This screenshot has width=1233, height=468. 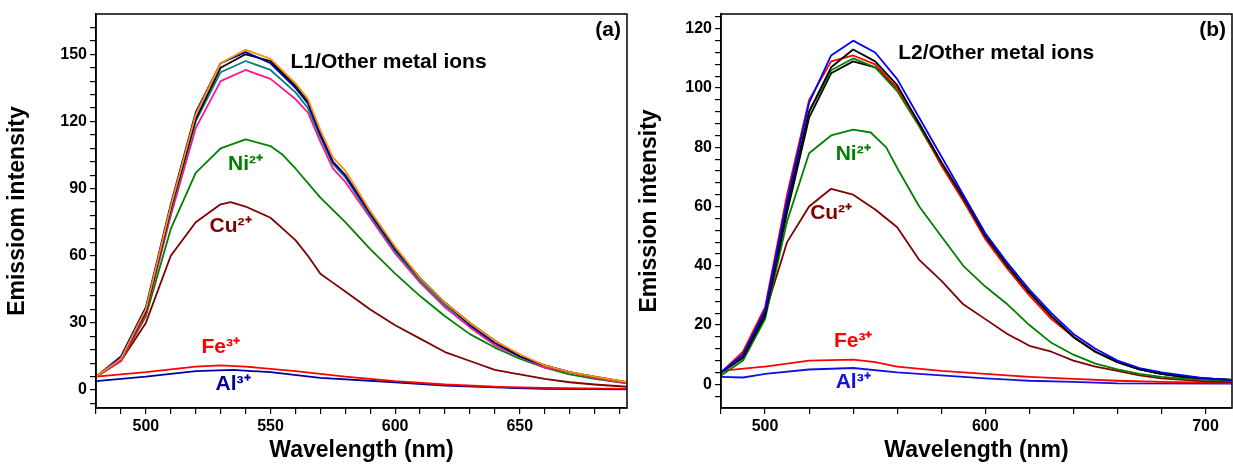 I want to click on y-axis-title: Emission intensity, so click(x=648, y=211).